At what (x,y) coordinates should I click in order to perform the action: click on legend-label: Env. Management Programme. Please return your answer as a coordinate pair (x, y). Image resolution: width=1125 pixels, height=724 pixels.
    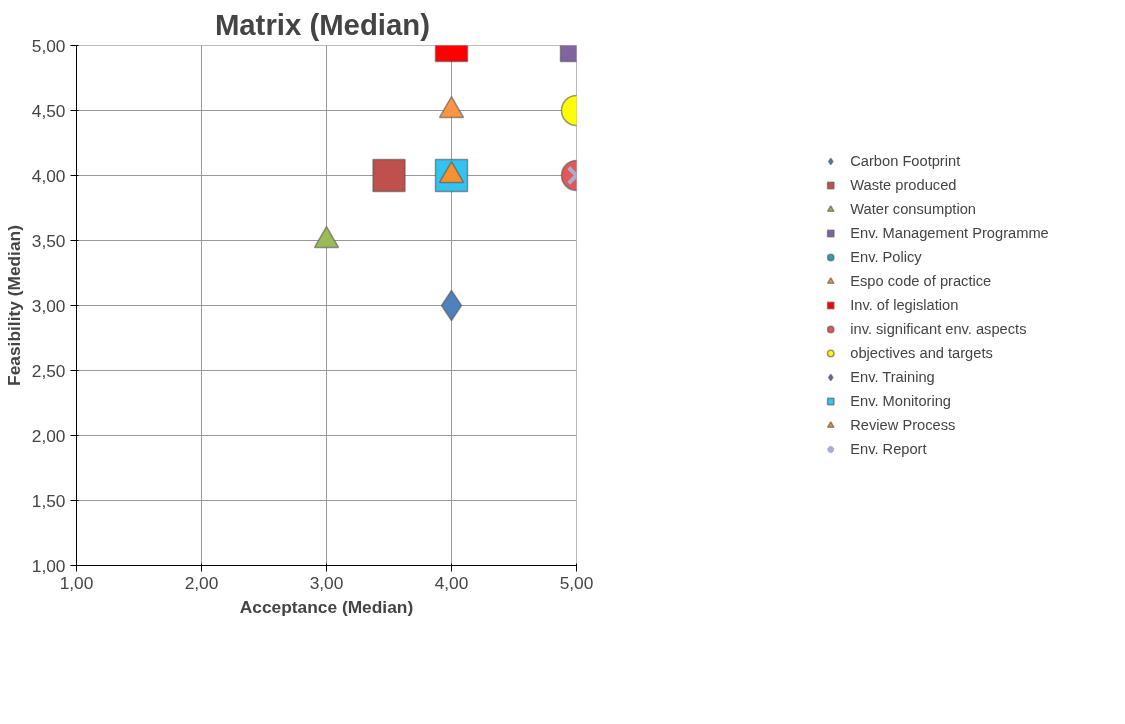
    Looking at the image, I should click on (949, 233).